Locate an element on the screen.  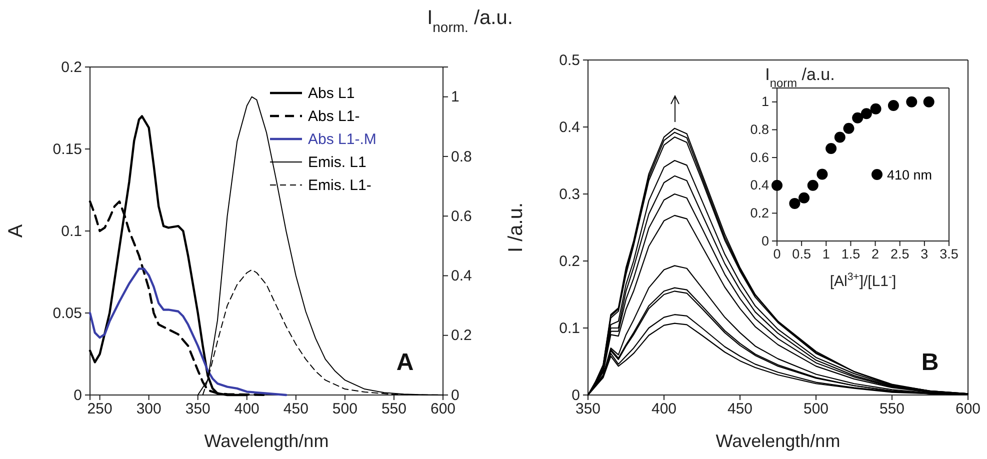
y-tick-label: 0.15 is located at coordinates (67, 149).